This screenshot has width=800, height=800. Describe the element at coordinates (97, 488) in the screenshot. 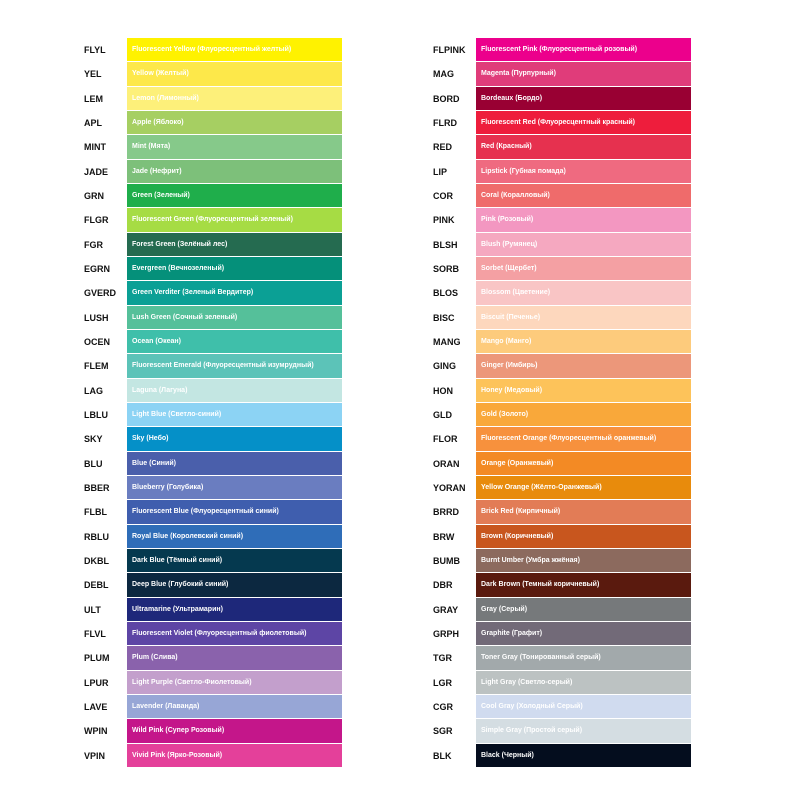

I see `color-code: BBER` at that location.